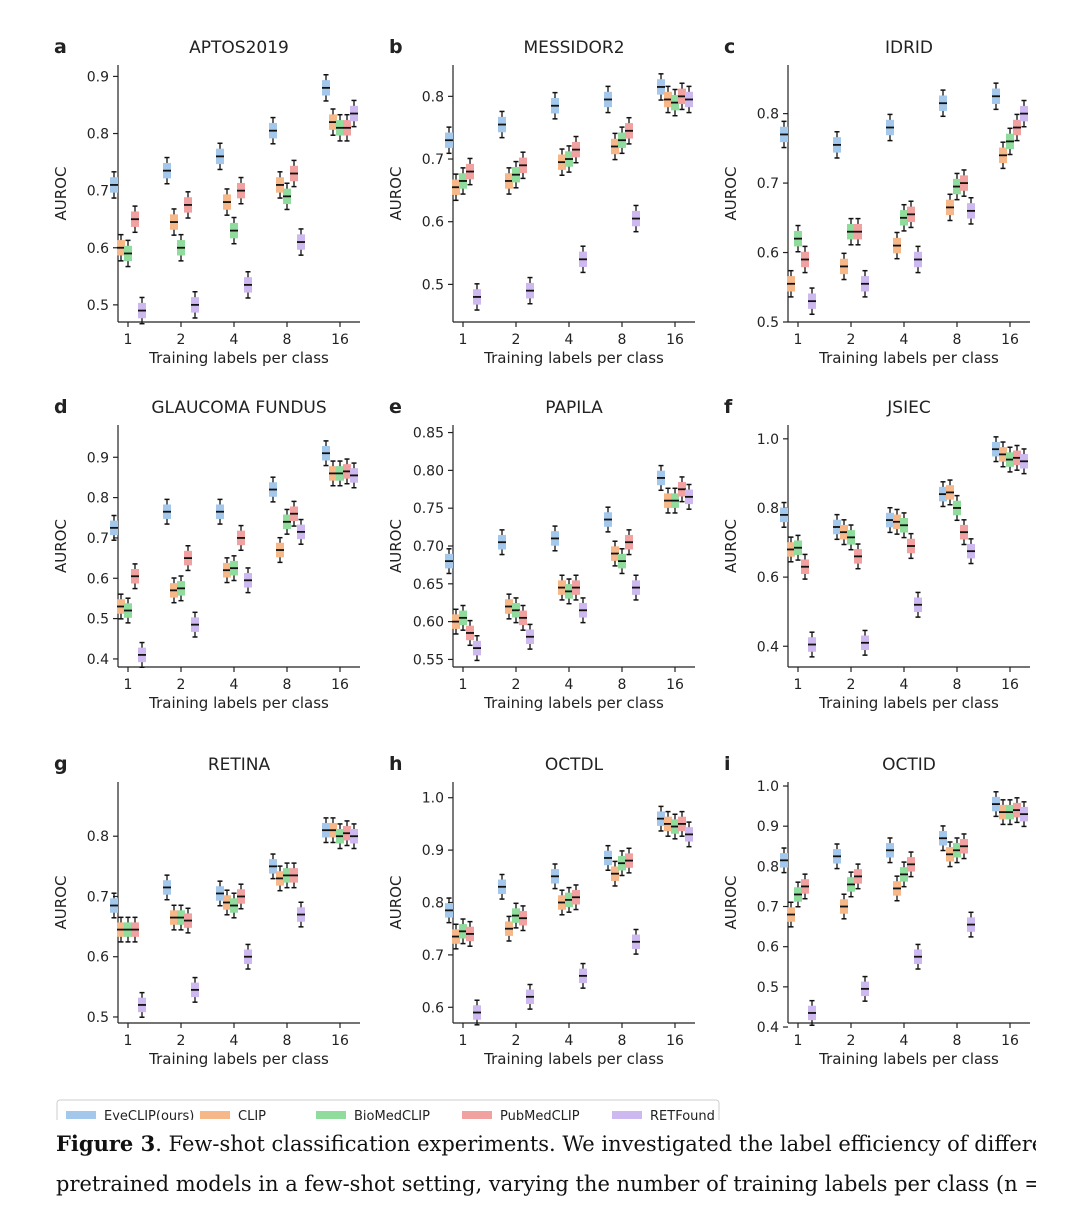 The height and width of the screenshot is (1232, 1080). What do you see at coordinates (540, 1114) in the screenshot?
I see `legend-label: PubMedCLIP` at bounding box center [540, 1114].